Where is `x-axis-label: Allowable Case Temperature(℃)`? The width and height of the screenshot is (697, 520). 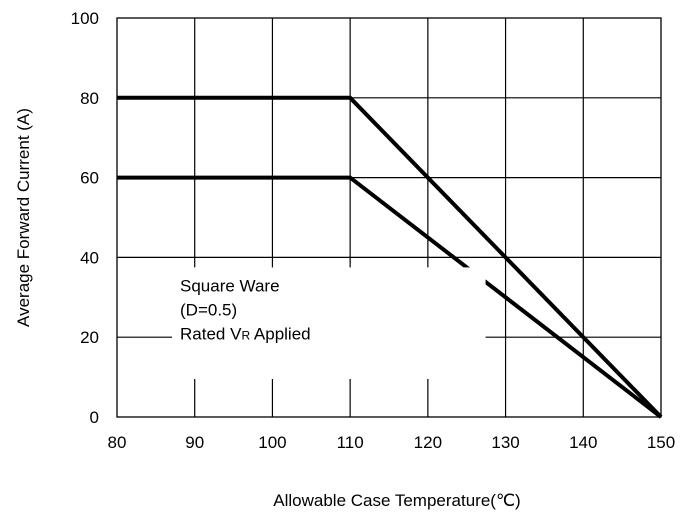
x-axis-label: Allowable Case Temperature(℃) is located at coordinates (396, 500).